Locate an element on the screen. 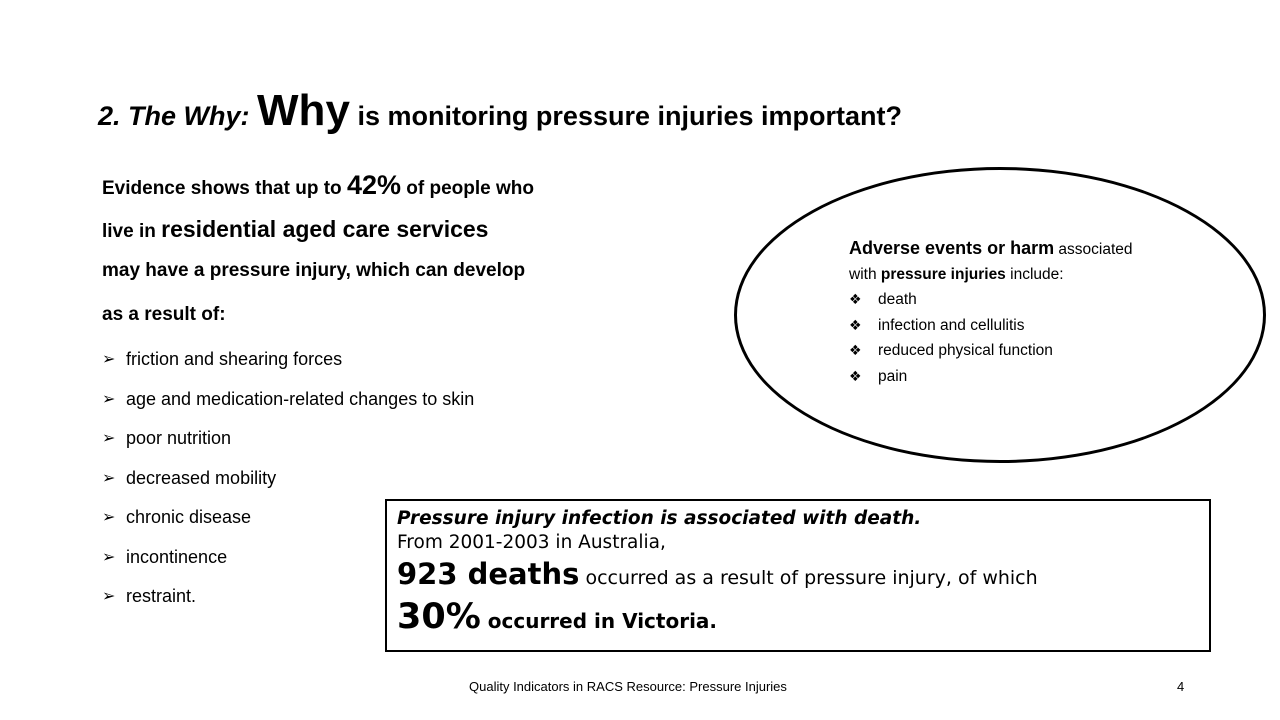  adverse-heading-bold: Adverse events or harm is located at coordinates (952, 248).